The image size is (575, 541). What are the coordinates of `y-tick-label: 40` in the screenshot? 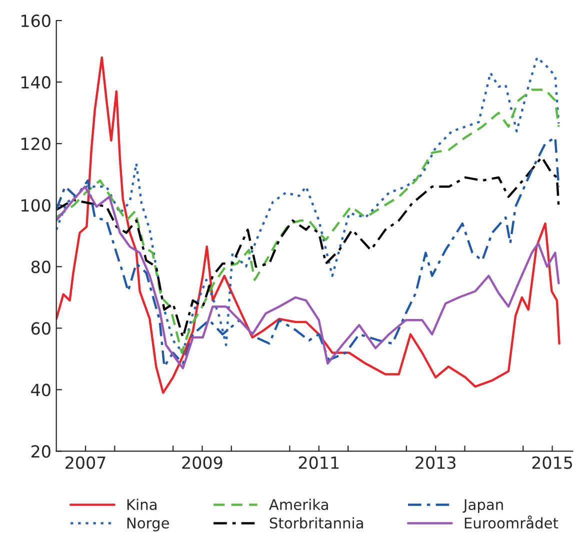 It's located at (40, 390).